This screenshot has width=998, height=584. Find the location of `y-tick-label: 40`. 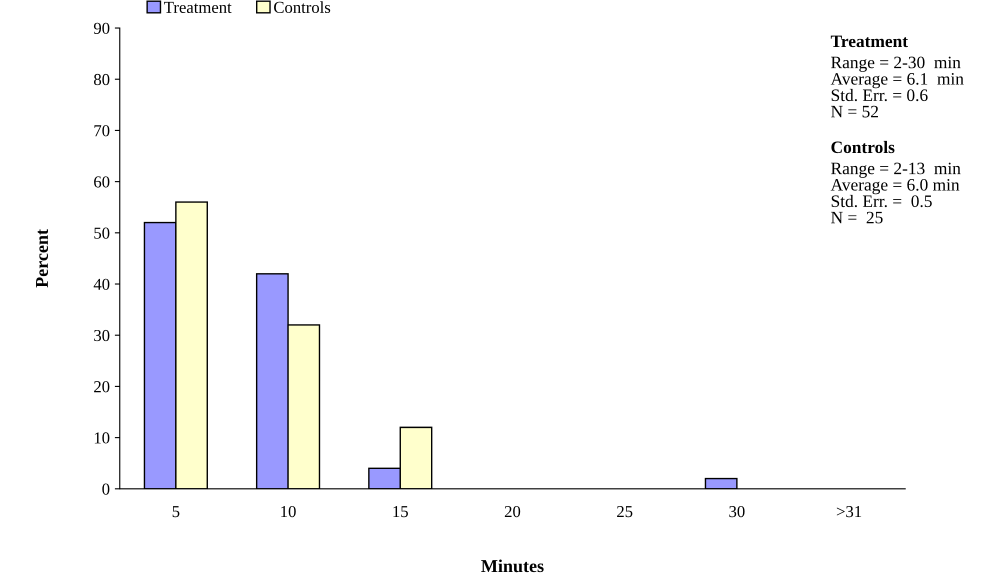

y-tick-label: 40 is located at coordinates (102, 284).